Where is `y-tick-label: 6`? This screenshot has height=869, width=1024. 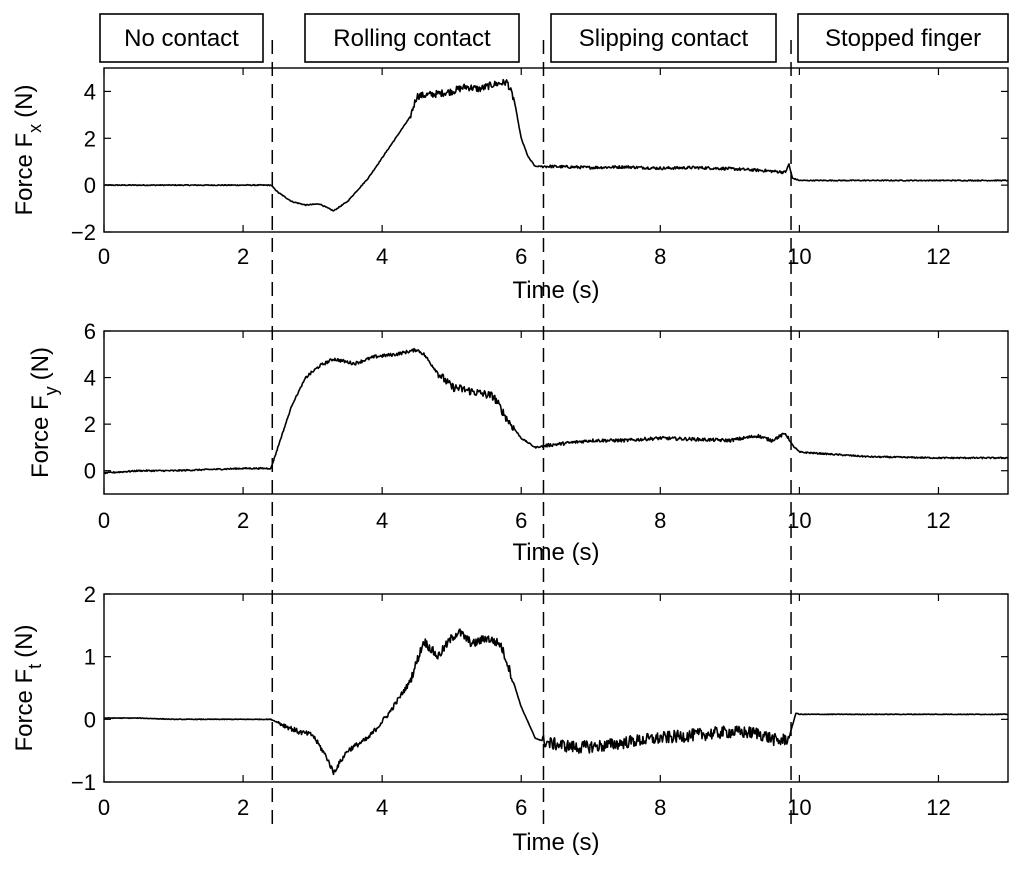 y-tick-label: 6 is located at coordinates (90, 331).